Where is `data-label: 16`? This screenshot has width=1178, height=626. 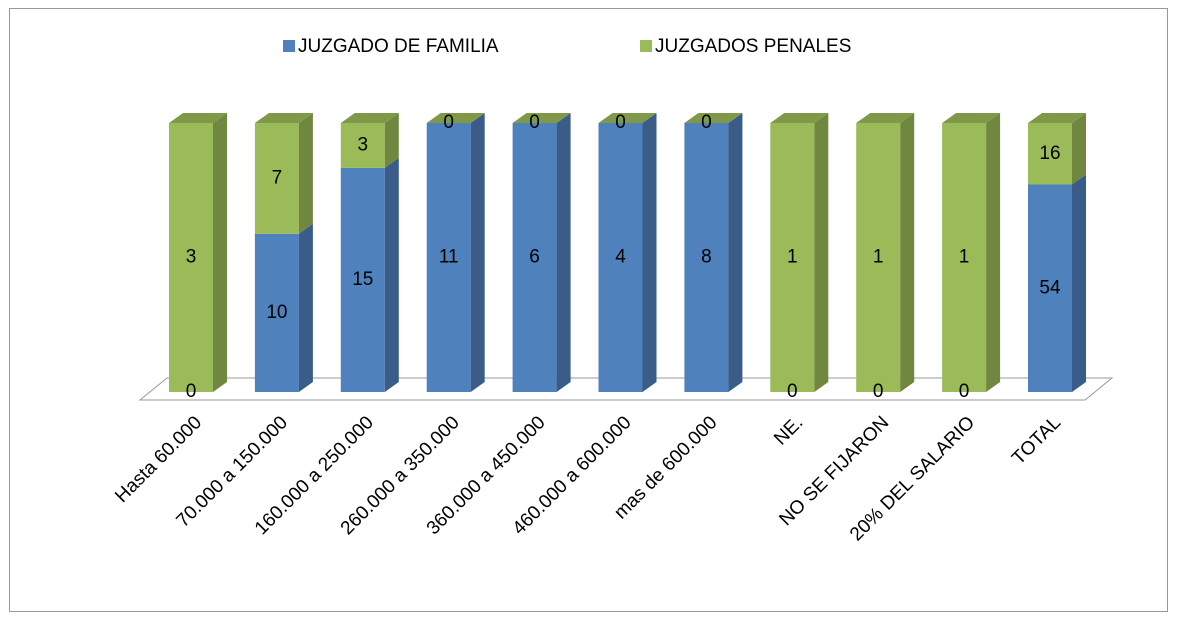
data-label: 16 is located at coordinates (1049, 153).